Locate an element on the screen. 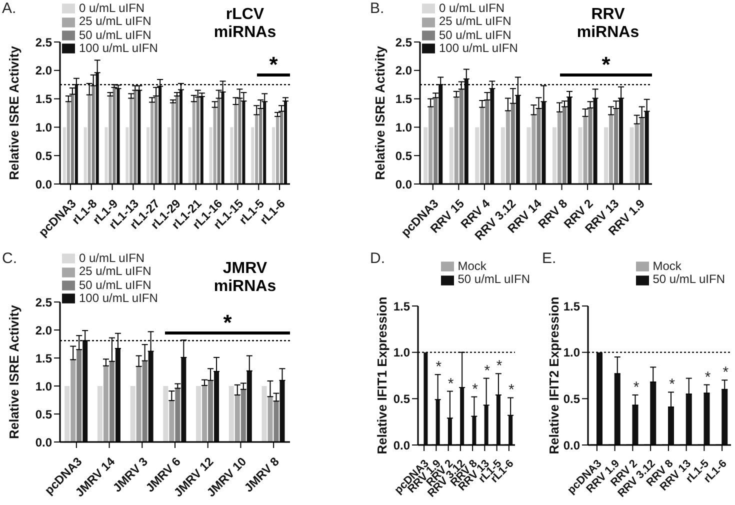  chart-title: JMRV miRNAs is located at coordinates (245, 278).